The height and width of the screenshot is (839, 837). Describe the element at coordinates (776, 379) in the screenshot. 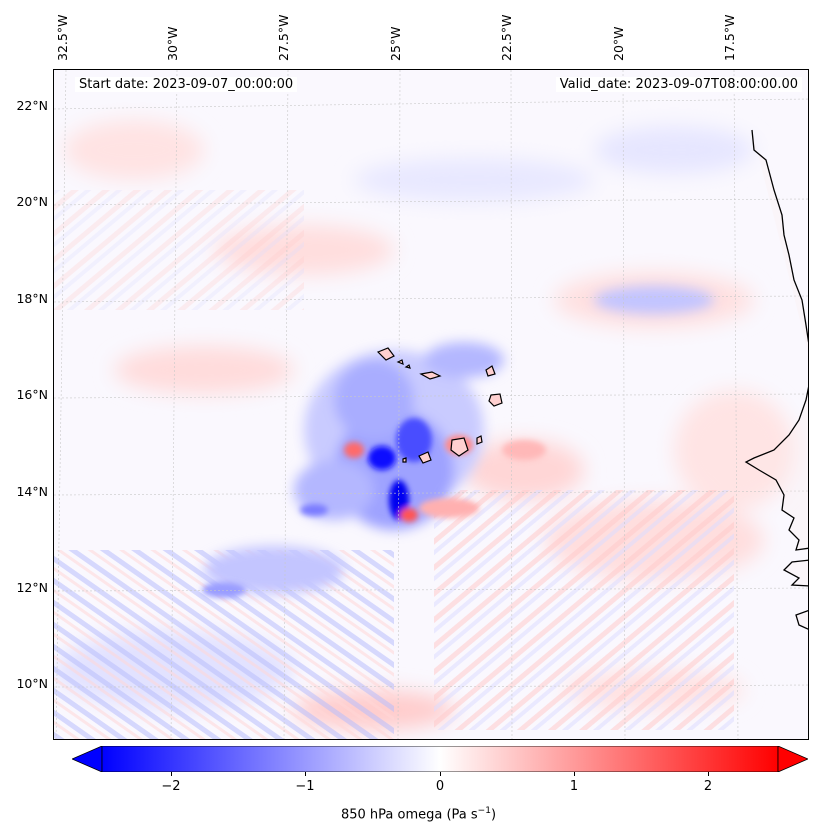

I see `africa-coastline` at that location.